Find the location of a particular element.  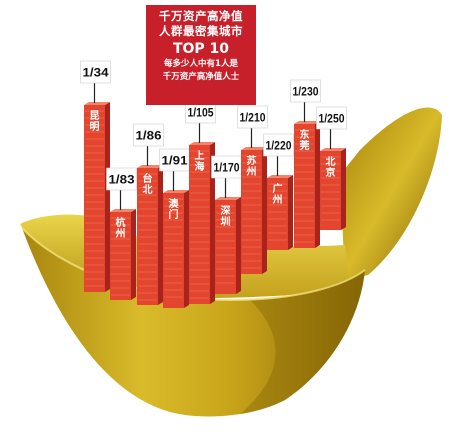

category-label-char: 澳 is located at coordinates (174, 203).